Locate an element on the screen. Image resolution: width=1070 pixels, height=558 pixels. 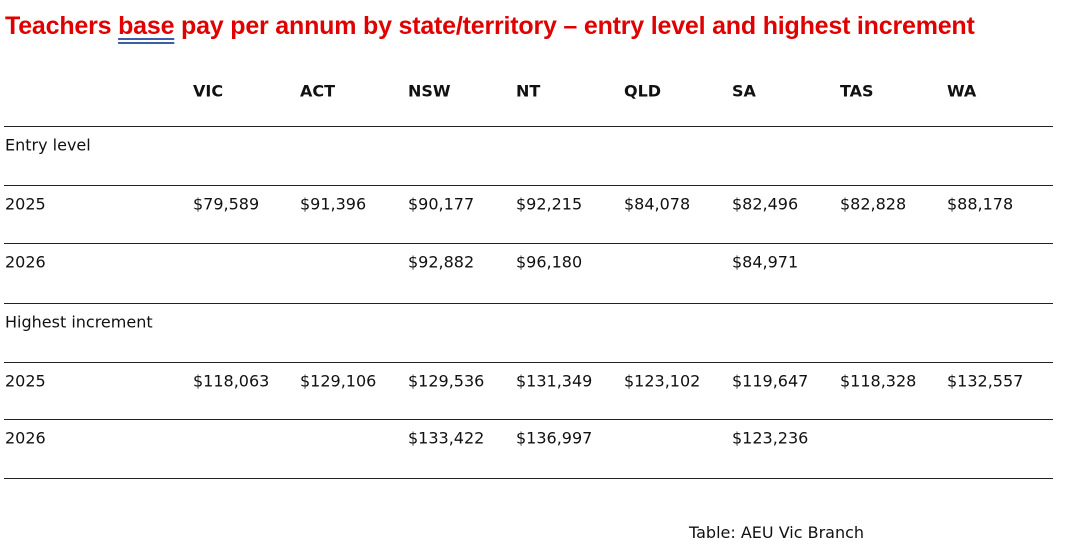
row-label: Entry level is located at coordinates (48, 145).